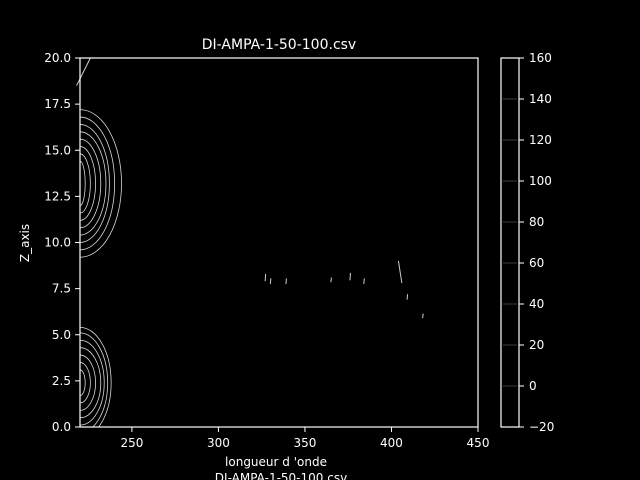  Describe the element at coordinates (25, 243) in the screenshot. I see `y-axis-label: Z_axis` at that location.